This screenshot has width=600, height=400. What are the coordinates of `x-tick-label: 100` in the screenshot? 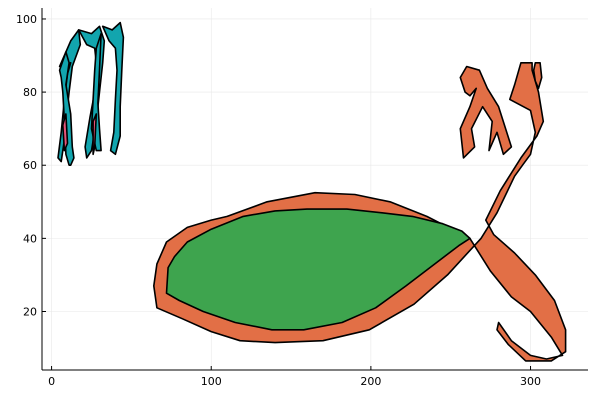 It's located at (211, 381).